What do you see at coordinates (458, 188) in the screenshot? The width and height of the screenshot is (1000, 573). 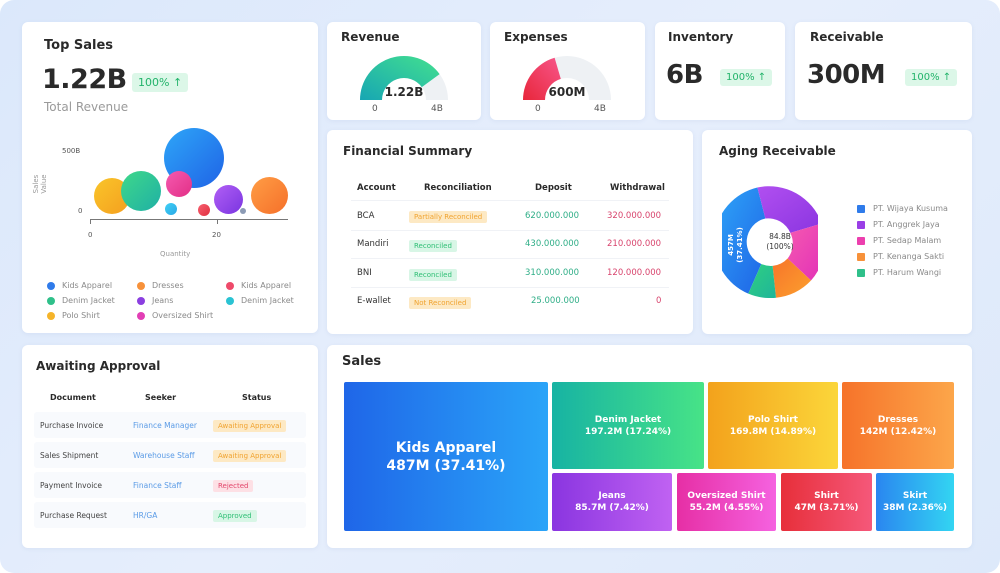 I see `col-reconciliation: Reconciliation` at bounding box center [458, 188].